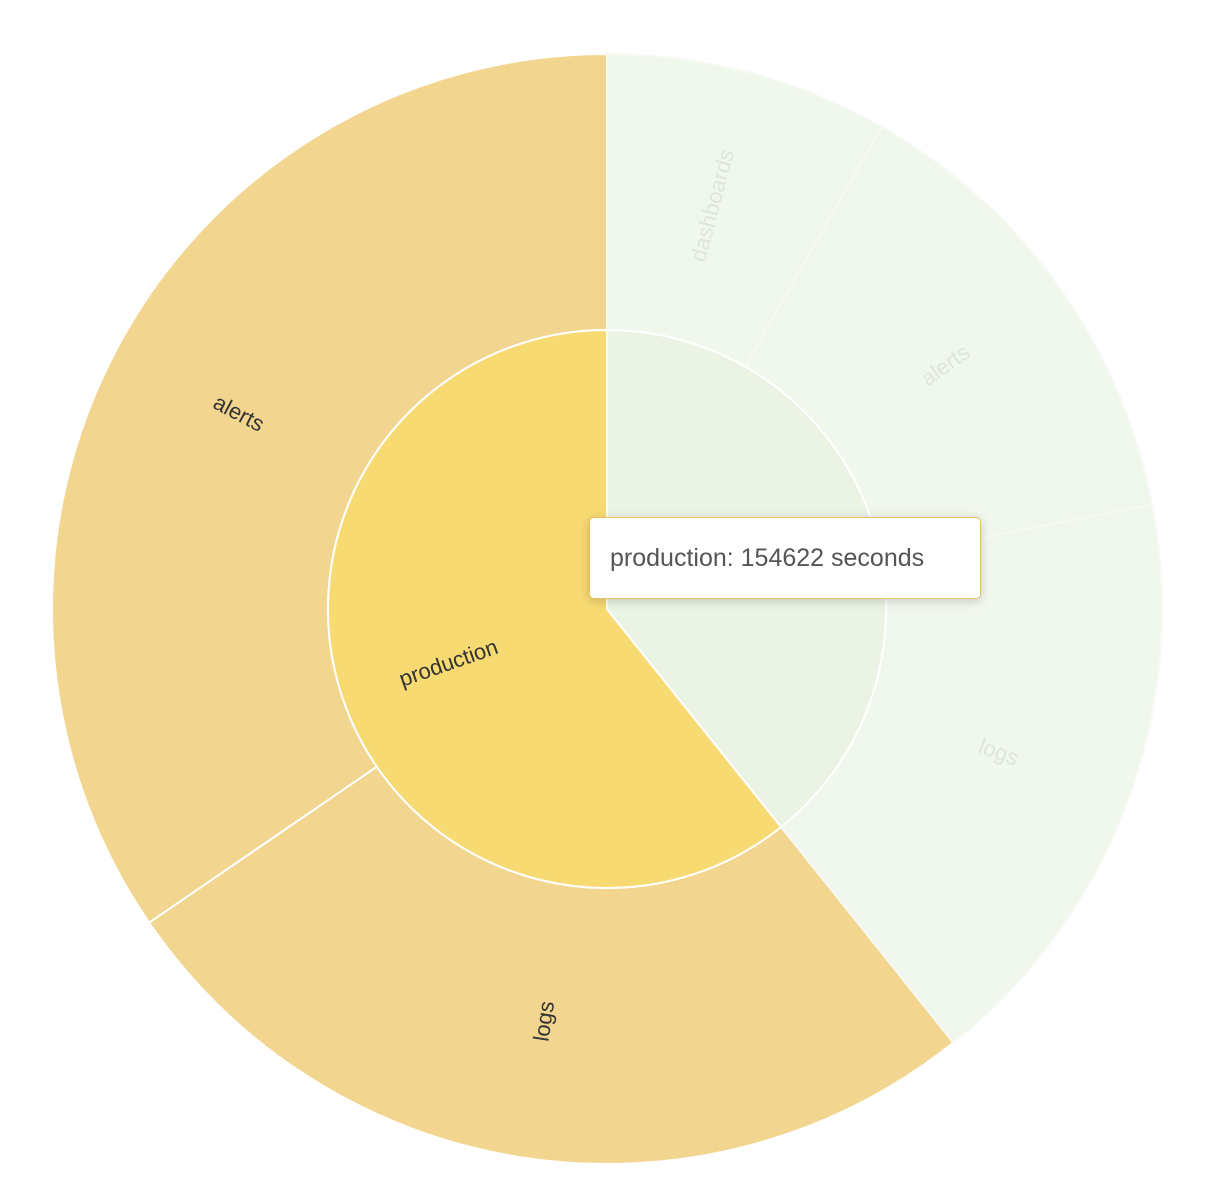 This screenshot has width=1218, height=1200. I want to click on tooltip: production: 154622 seconds, so click(785, 558).